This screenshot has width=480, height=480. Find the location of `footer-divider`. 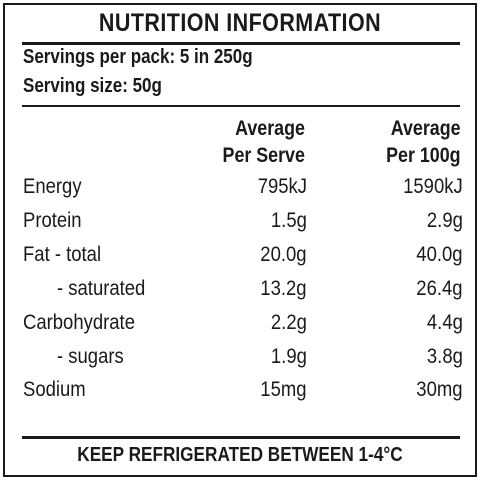

footer-divider is located at coordinates (241, 437).